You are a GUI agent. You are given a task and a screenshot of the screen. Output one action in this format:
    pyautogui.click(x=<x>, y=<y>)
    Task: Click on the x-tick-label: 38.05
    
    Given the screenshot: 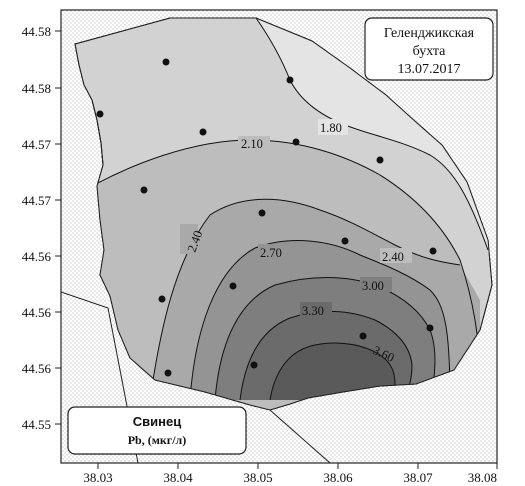 What is the action you would take?
    pyautogui.click(x=257, y=477)
    